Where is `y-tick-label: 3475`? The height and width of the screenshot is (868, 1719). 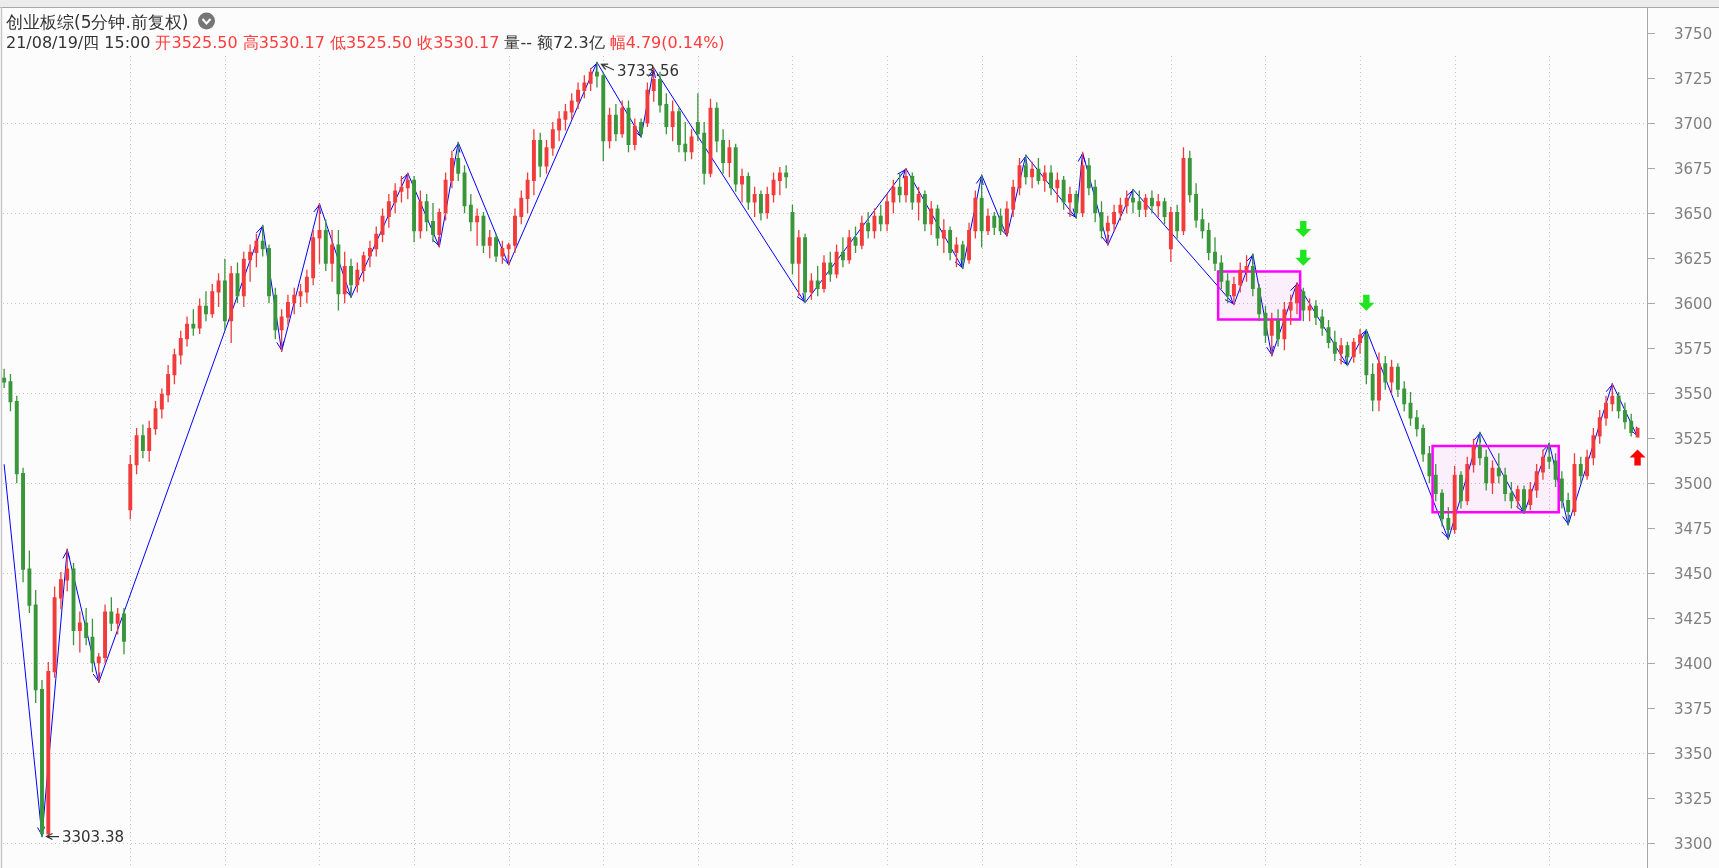 y-tick-label: 3475 is located at coordinates (1693, 528).